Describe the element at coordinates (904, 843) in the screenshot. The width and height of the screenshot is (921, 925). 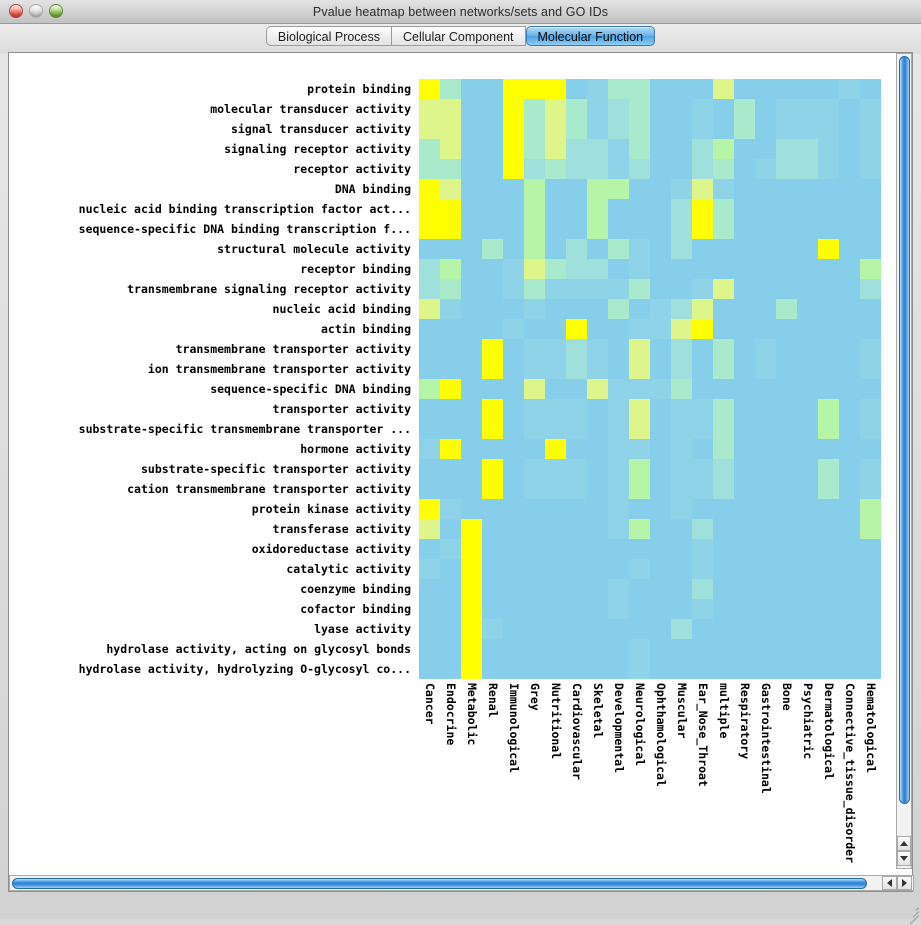
I see `scroll-up-arrow-icon` at that location.